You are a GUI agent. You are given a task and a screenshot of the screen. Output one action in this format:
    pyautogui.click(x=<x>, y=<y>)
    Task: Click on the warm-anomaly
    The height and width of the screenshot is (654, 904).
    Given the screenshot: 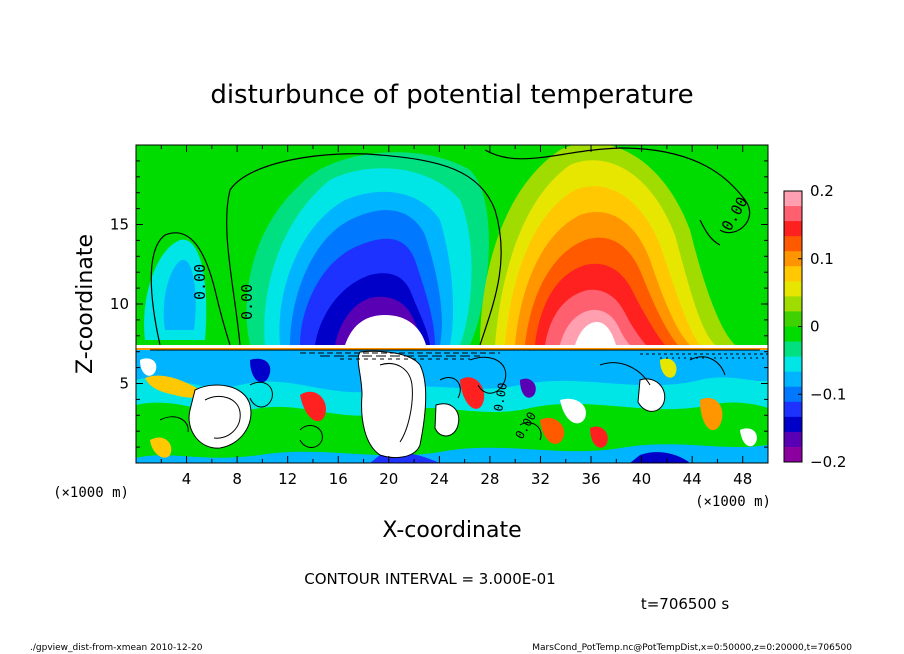 What is the action you would take?
    pyautogui.click(x=607, y=245)
    